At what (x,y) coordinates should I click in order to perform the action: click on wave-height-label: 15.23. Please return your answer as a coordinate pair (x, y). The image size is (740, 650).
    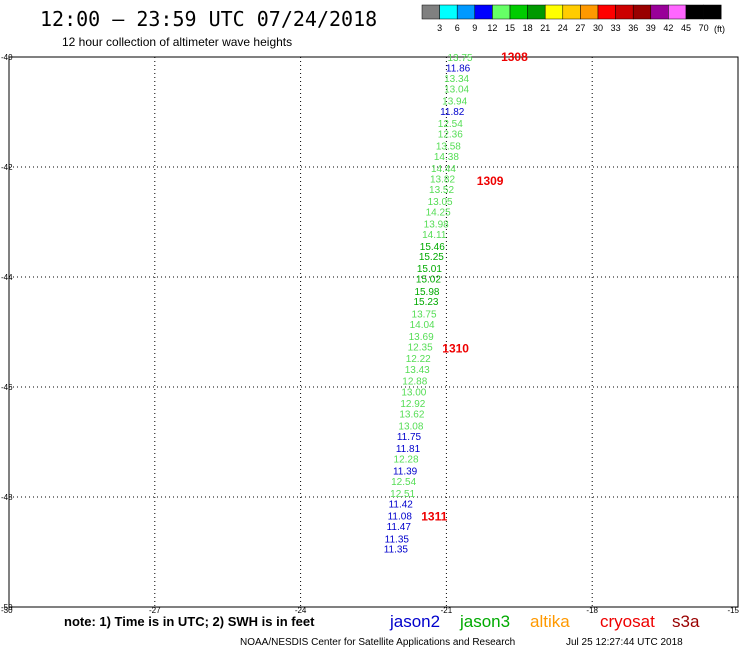
    Looking at the image, I should click on (425, 302).